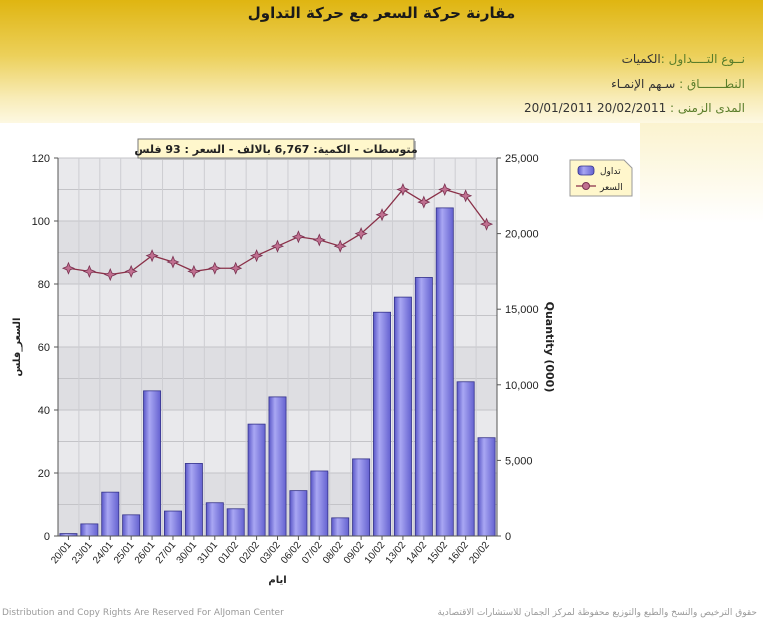 The width and height of the screenshot is (763, 624). I want to click on left-axis-tick-label: 100, so click(41, 222).